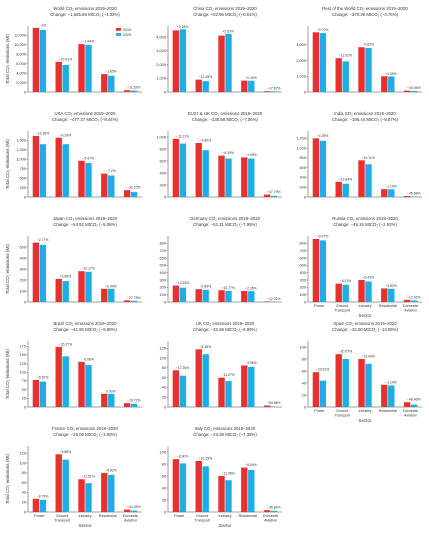  What do you see at coordinates (304, 358) in the screenshot?
I see `y-tick-label: 80` at bounding box center [304, 358].